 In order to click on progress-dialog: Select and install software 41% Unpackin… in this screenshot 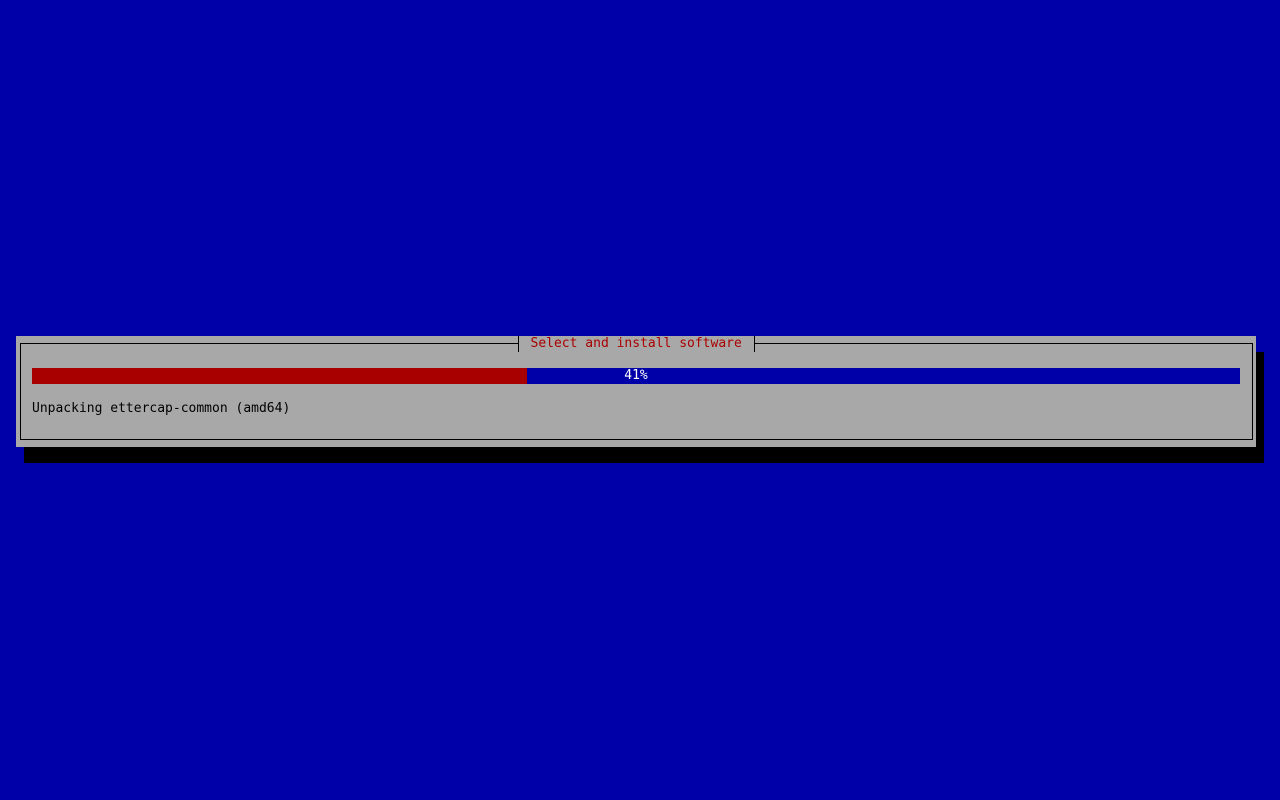, I will do `click(636, 391)`.